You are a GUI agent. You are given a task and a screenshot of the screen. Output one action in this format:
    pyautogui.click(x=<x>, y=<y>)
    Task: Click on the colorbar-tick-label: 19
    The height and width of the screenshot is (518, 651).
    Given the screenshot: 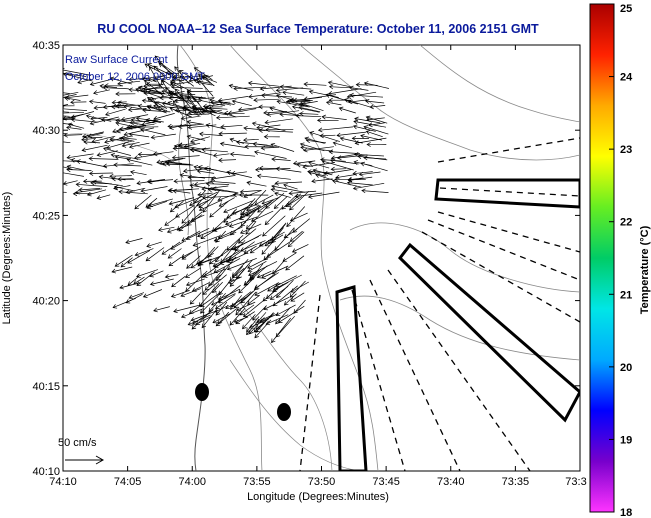 What is the action you would take?
    pyautogui.click(x=626, y=440)
    